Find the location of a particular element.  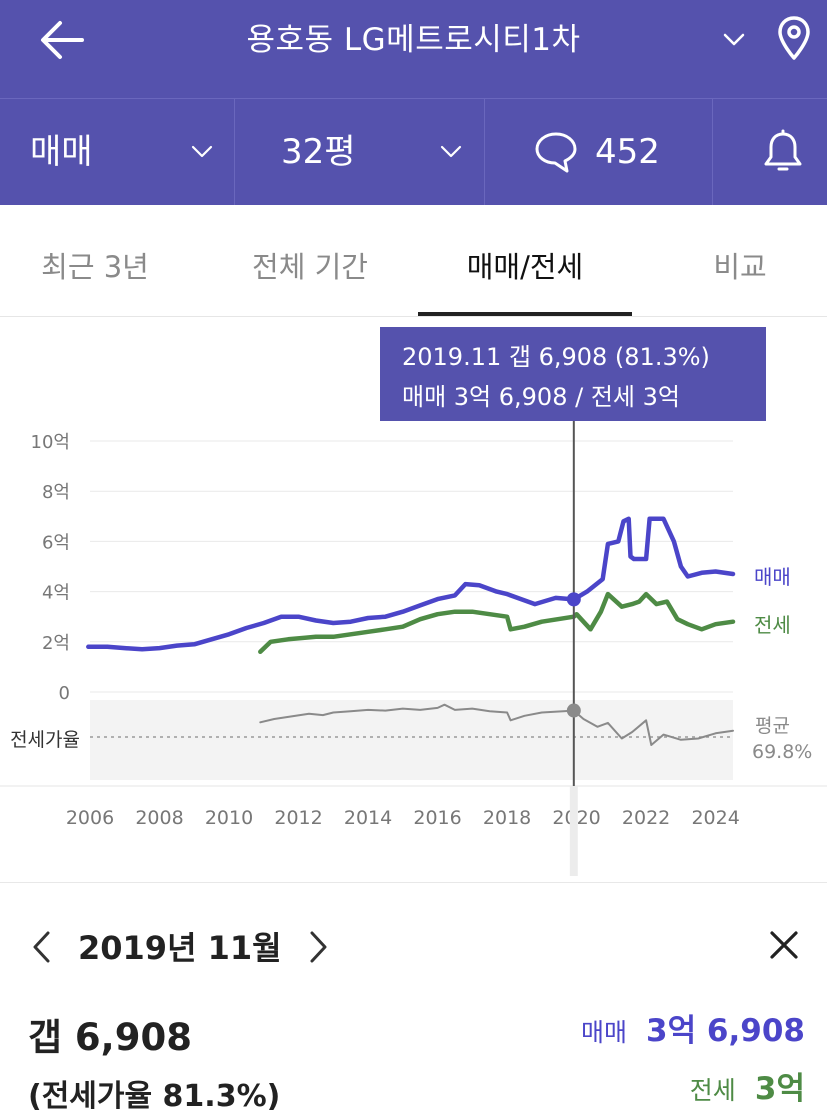

chevron-right-icon is located at coordinates (318, 947).